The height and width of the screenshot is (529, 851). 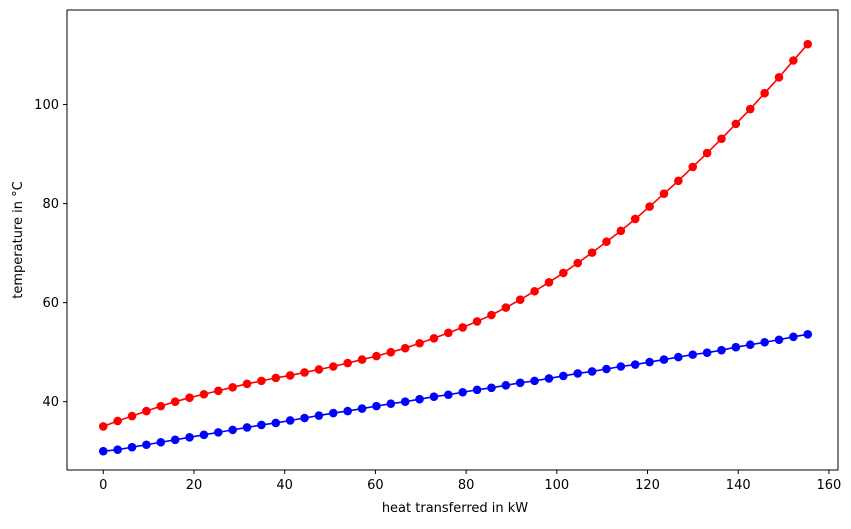 I want to click on x-tick-label: 40, so click(x=284, y=485).